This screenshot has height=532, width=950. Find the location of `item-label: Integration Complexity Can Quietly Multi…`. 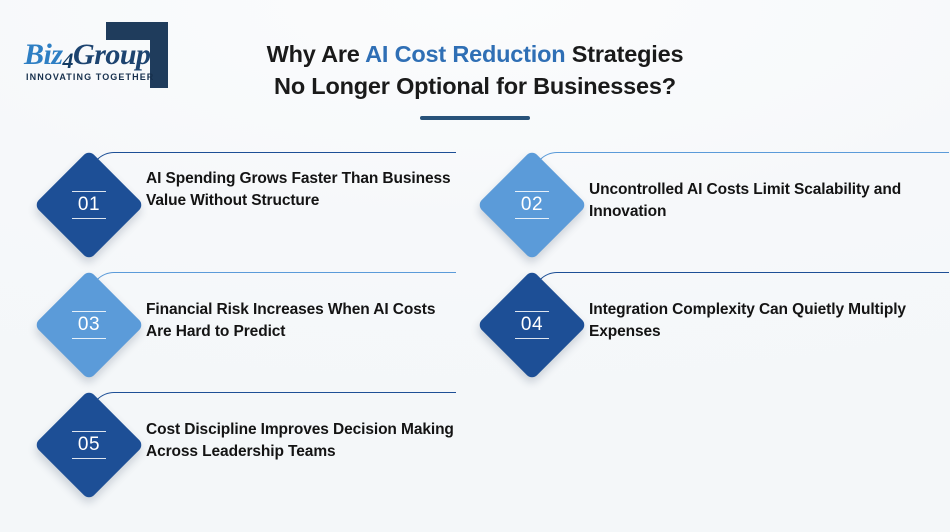

item-label: Integration Complexity Can Quietly Multi… is located at coordinates (747, 320).